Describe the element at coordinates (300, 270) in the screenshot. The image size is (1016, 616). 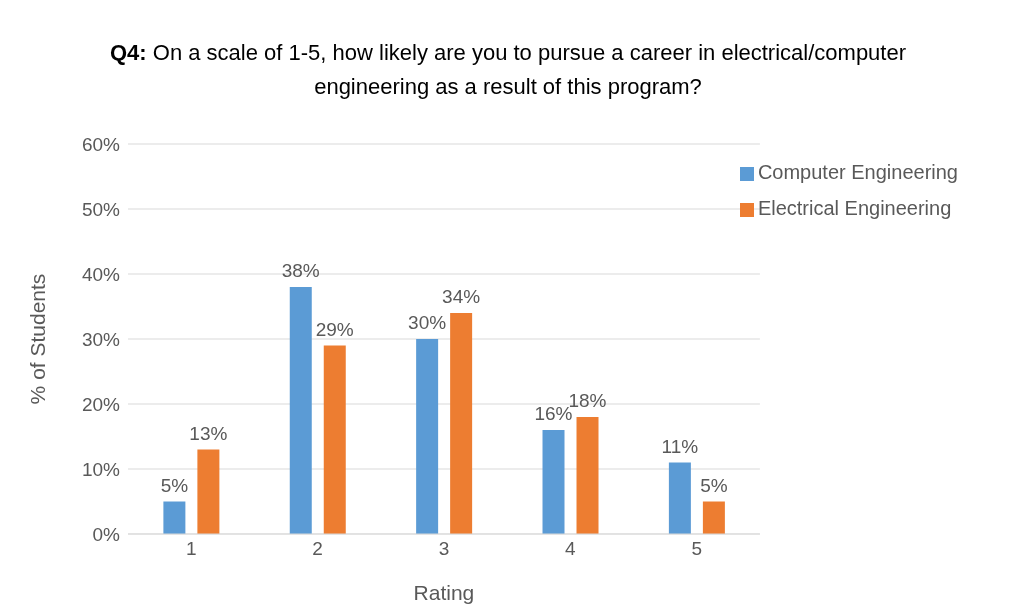
I see `data-label: 38%` at that location.